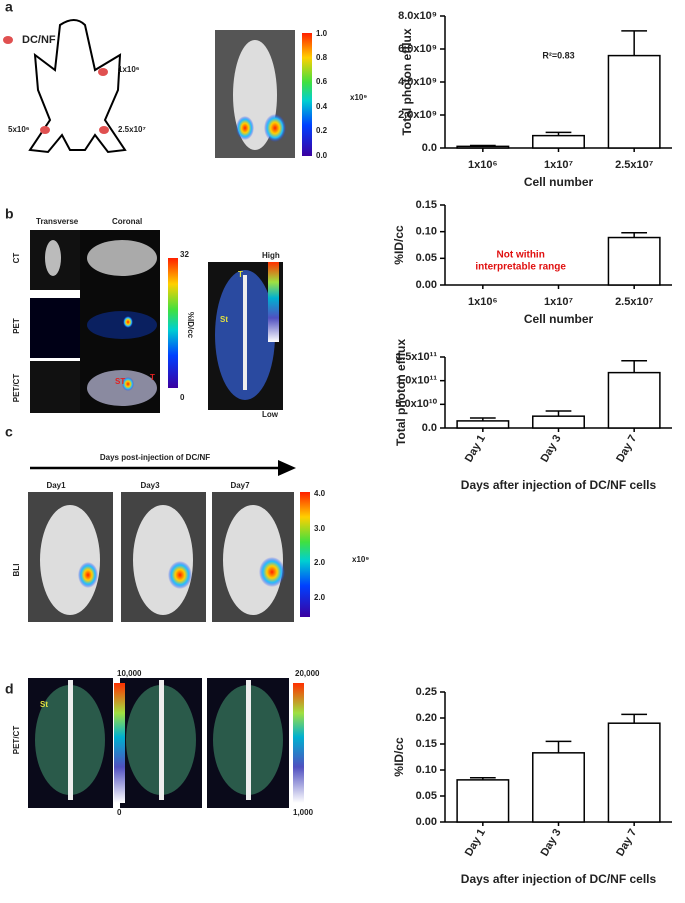  I want to click on colorbar-label: 0.6, so click(322, 81).